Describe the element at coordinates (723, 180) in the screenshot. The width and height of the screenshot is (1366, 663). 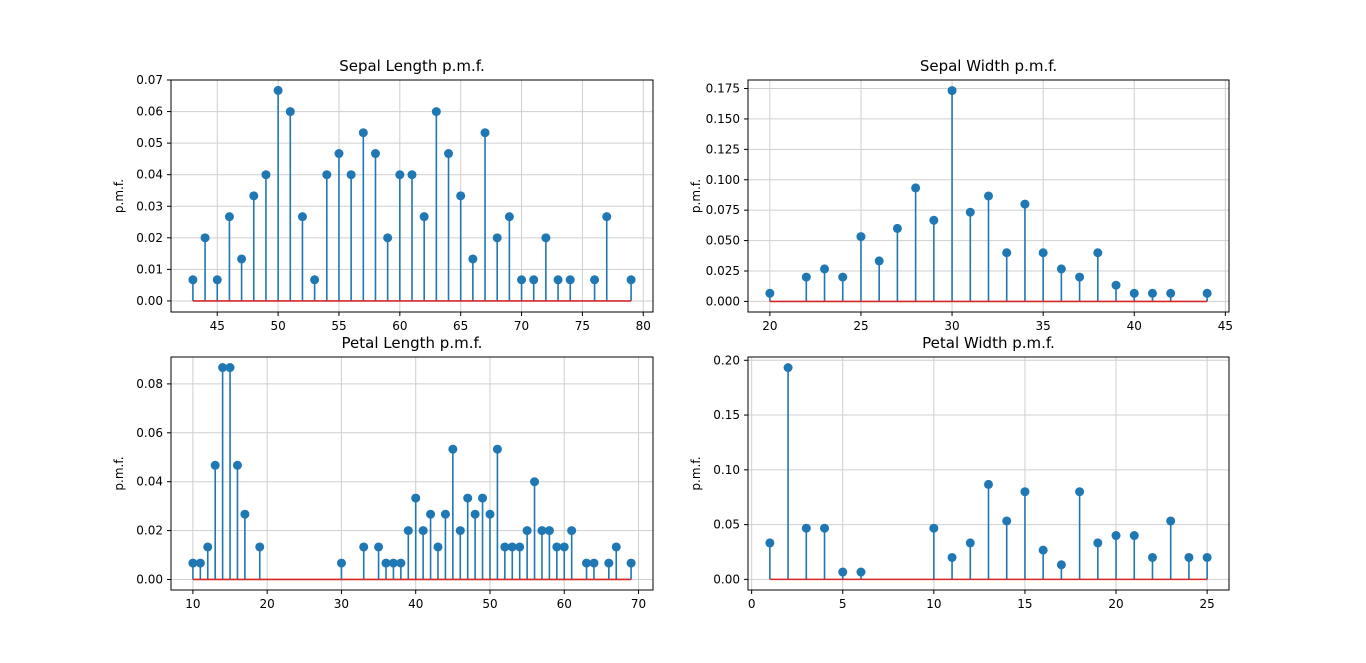
I see `y-tick-label: 0.100` at that location.